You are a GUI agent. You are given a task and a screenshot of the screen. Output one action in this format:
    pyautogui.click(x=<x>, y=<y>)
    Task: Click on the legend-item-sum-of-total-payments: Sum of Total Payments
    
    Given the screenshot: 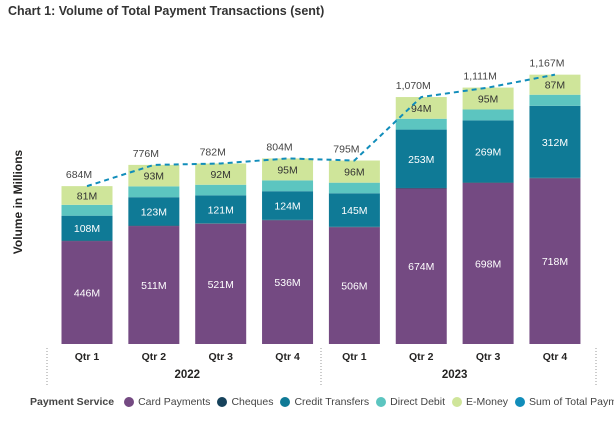 What is the action you would take?
    pyautogui.click(x=564, y=402)
    